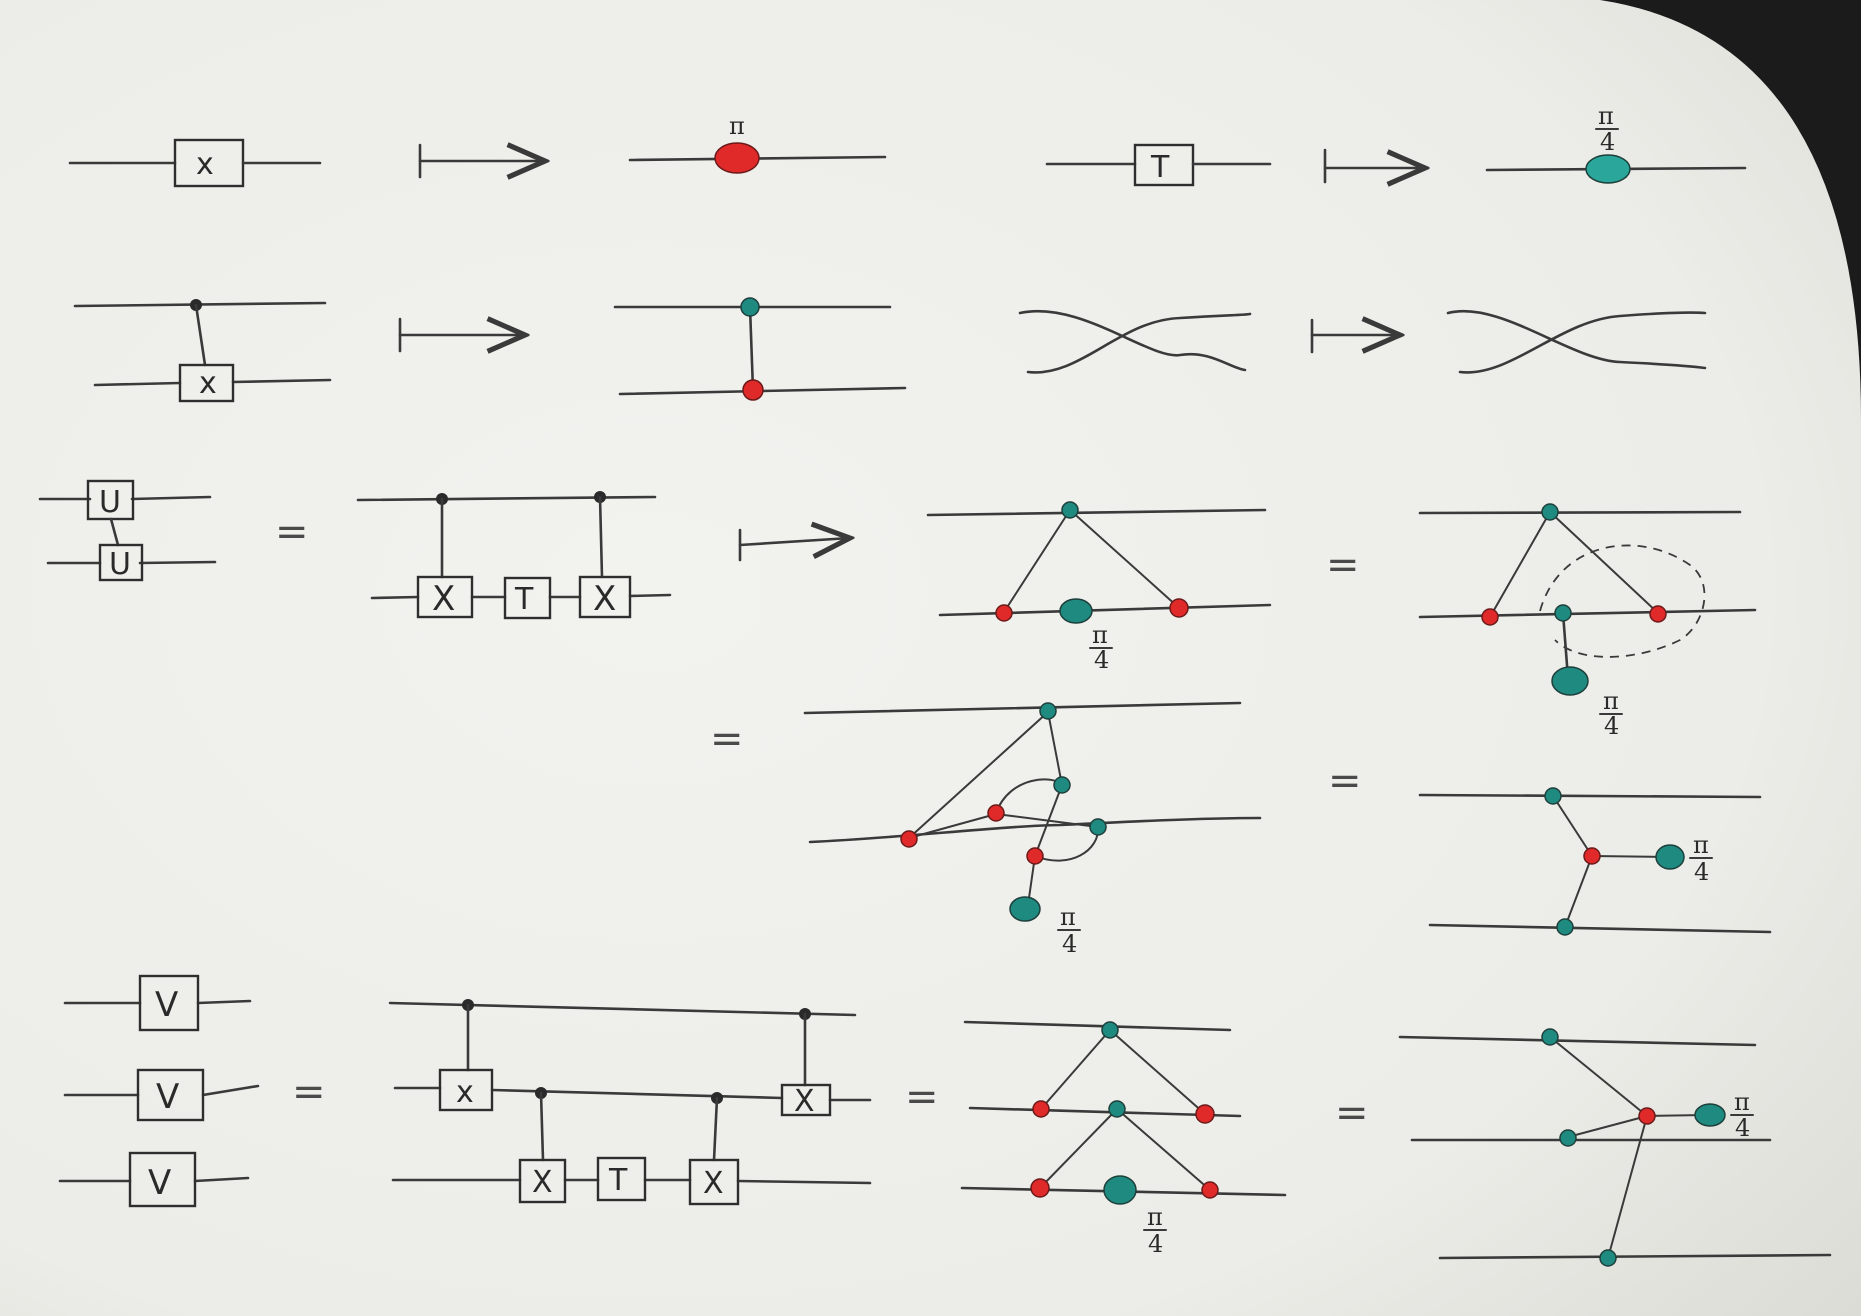 The width and height of the screenshot is (1861, 1316). Describe the element at coordinates (1587, 621) in the screenshot. I see `row-3-zx-unfused: π 4` at that location.